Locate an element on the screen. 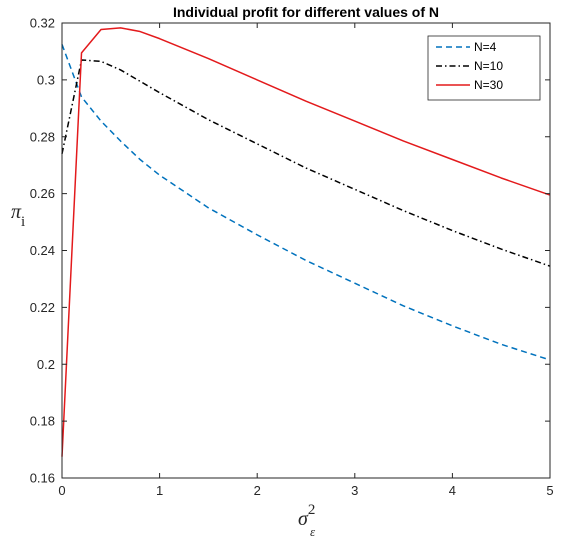 Image resolution: width=569 pixels, height=541 pixels. x-axis-label-base: σ is located at coordinates (303, 519).